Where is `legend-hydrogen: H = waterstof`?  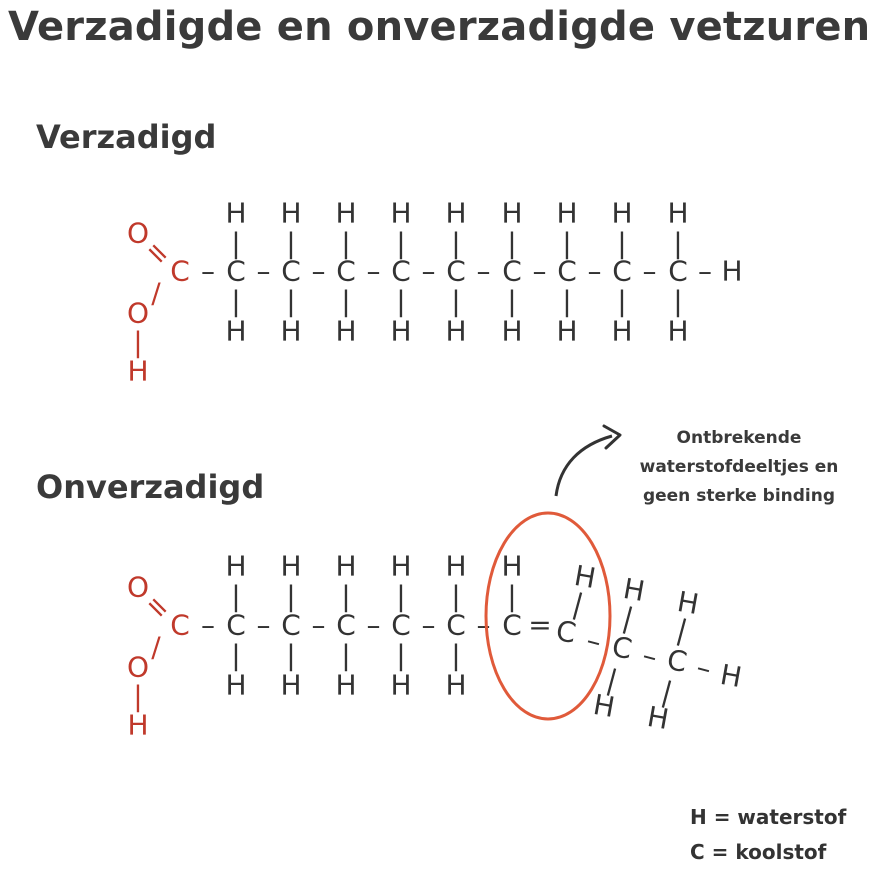 legend-hydrogen: H = waterstof is located at coordinates (768, 817).